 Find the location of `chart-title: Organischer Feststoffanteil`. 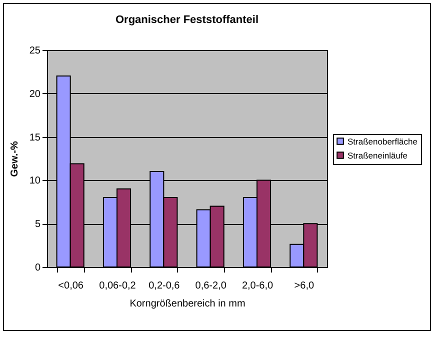

chart-title: Organischer Feststoffanteil is located at coordinates (187, 20).